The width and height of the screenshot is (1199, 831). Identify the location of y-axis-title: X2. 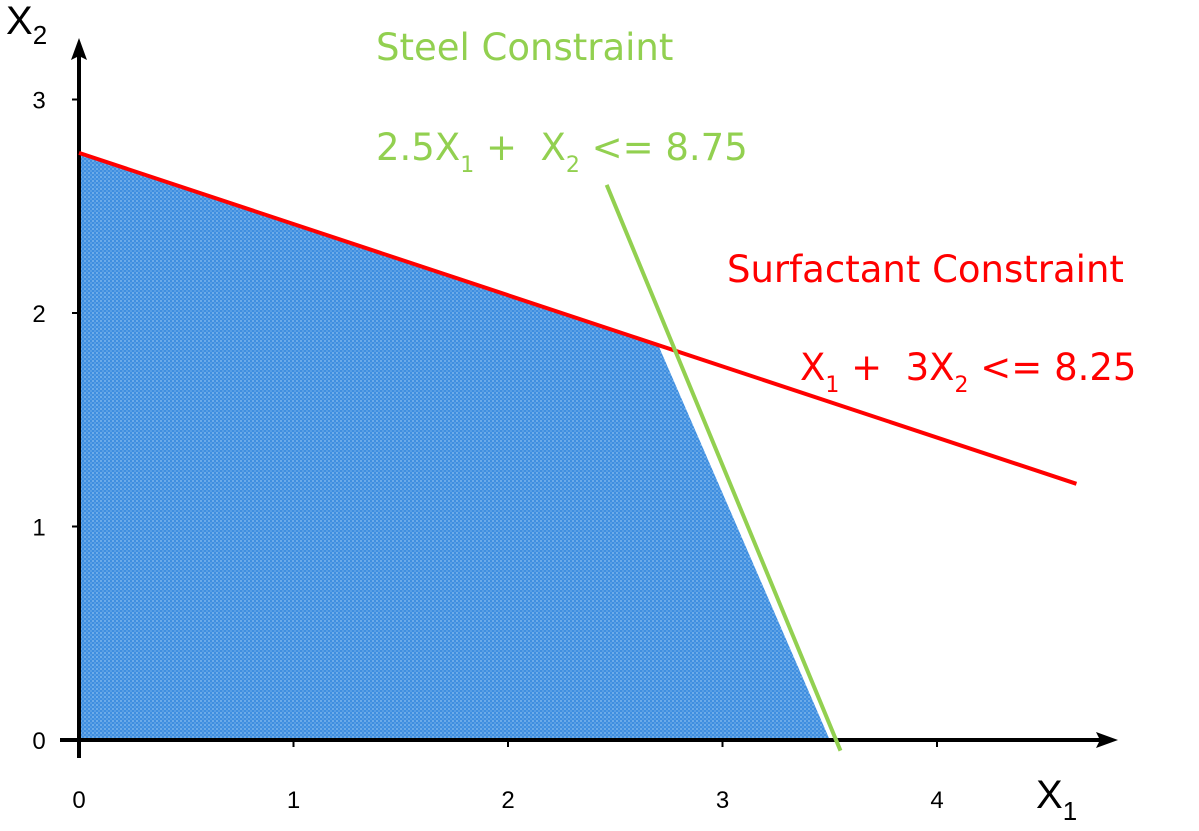
(26, 25).